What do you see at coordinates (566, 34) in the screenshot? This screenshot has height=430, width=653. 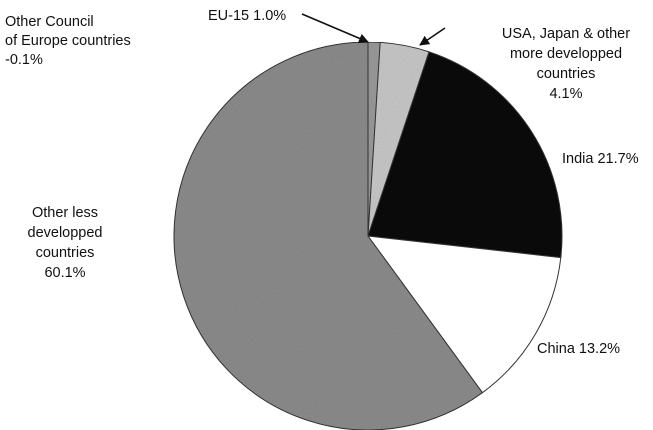 I see `slice-label-line: USA, Japan & other` at bounding box center [566, 34].